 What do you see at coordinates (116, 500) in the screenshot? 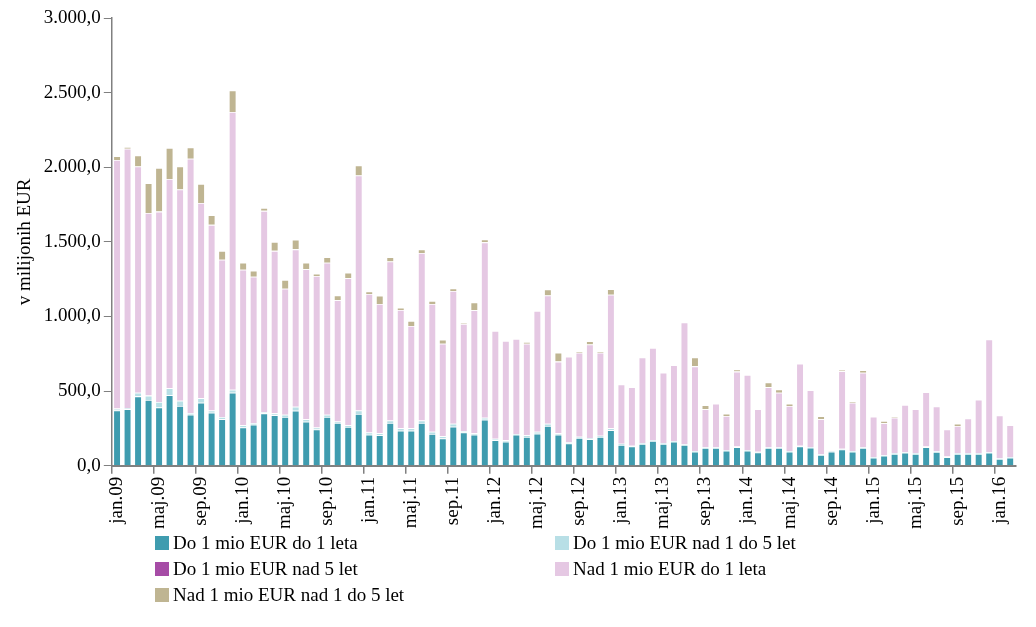
I see `x-tick-label: jan.09` at bounding box center [116, 500].